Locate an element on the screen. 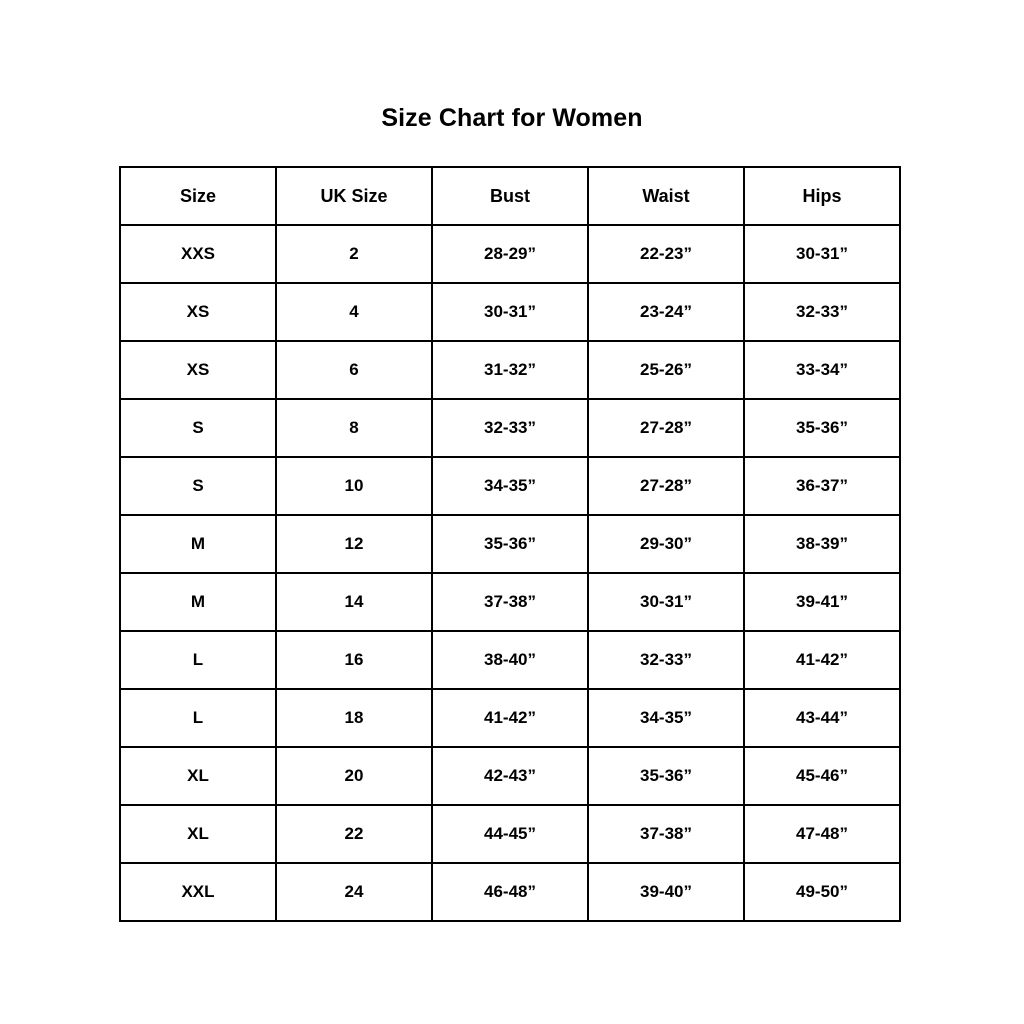  table-row: XS 6 31-32” 25-26” 33-34” is located at coordinates (510, 370).